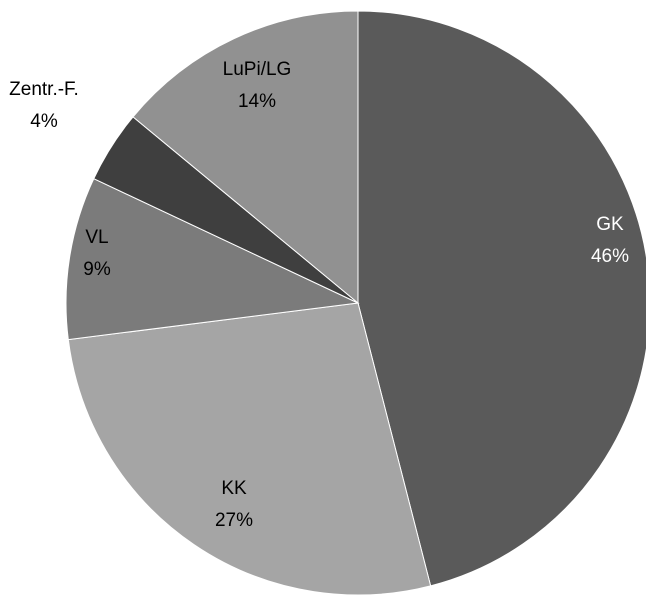  I want to click on slice-label: Zentr.-F., so click(44, 89).